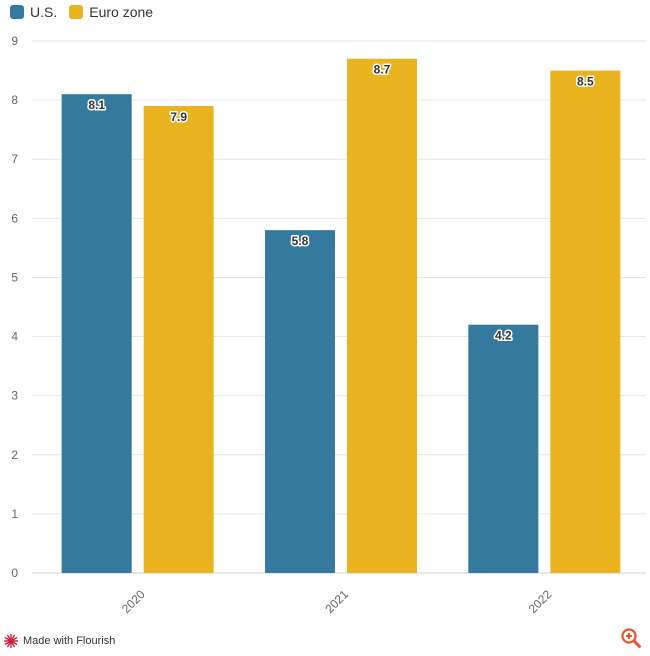  Describe the element at coordinates (11, 641) in the screenshot. I see `flourish-logo-icon` at that location.